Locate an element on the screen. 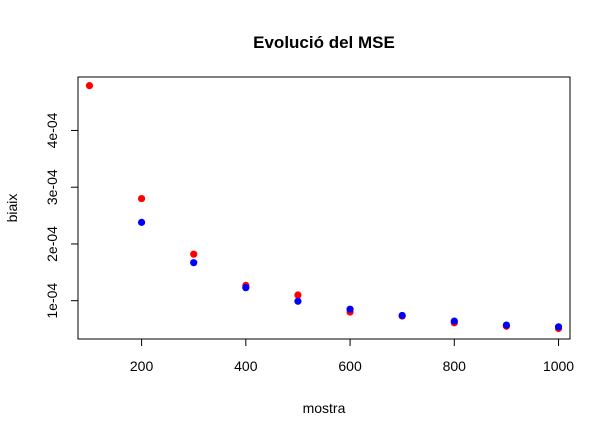 The height and width of the screenshot is (437, 610). chart-title: Evolució del MSE is located at coordinates (324, 42).